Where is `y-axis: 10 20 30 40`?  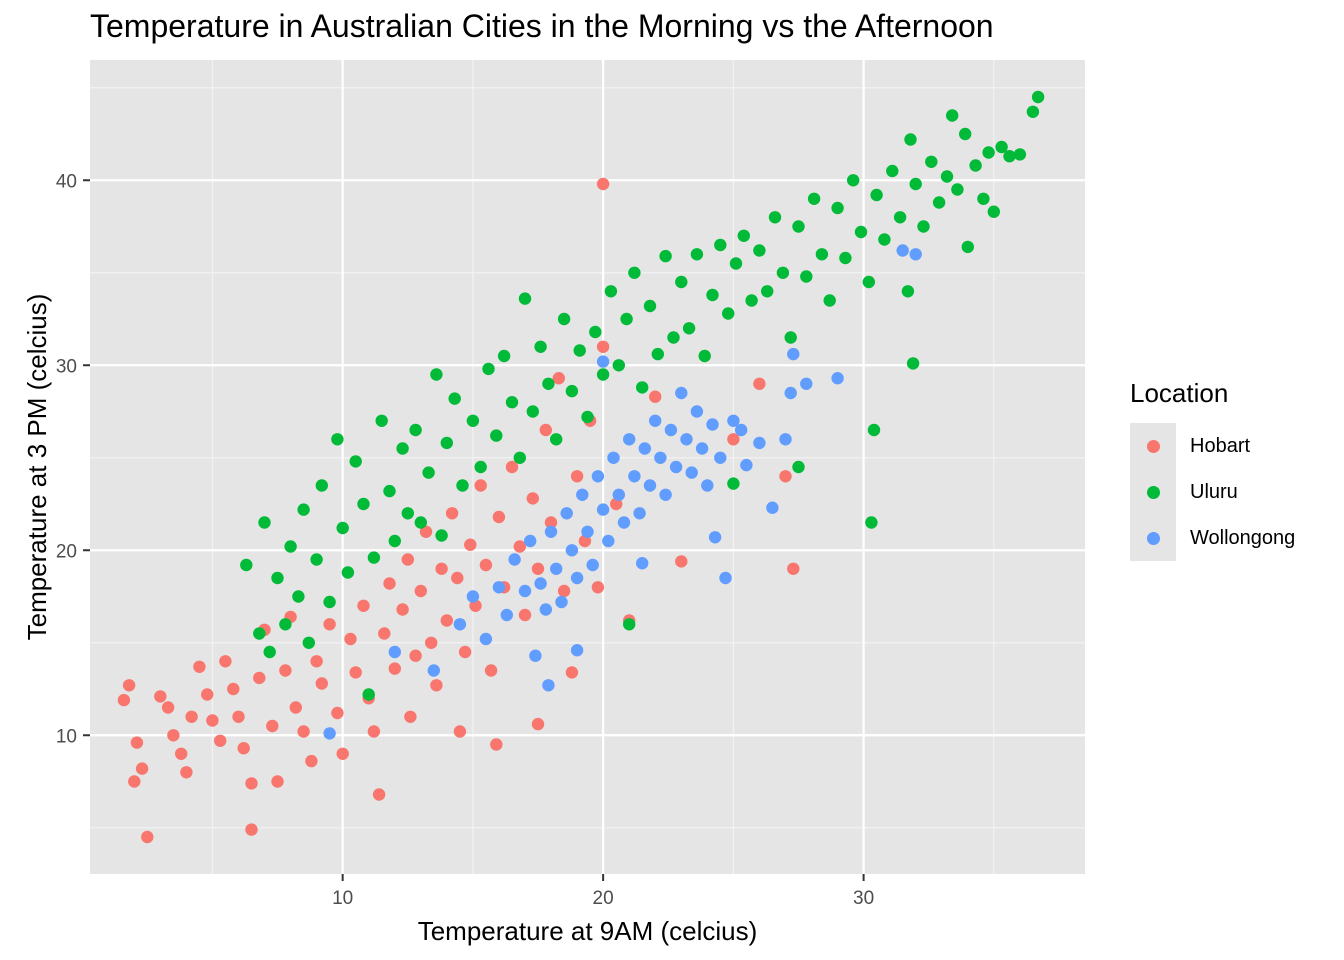 y-axis: 10 20 30 40 is located at coordinates (73, 459).